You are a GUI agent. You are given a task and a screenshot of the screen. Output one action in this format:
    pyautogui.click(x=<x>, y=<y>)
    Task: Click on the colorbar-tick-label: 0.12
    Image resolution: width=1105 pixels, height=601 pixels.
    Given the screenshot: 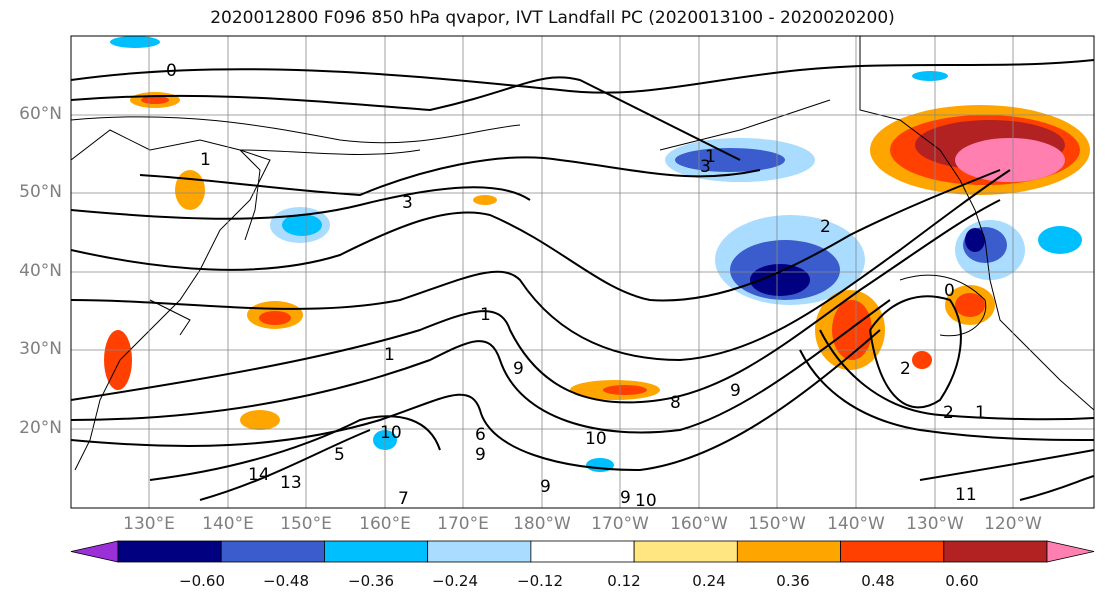 What is the action you would take?
    pyautogui.click(x=624, y=581)
    